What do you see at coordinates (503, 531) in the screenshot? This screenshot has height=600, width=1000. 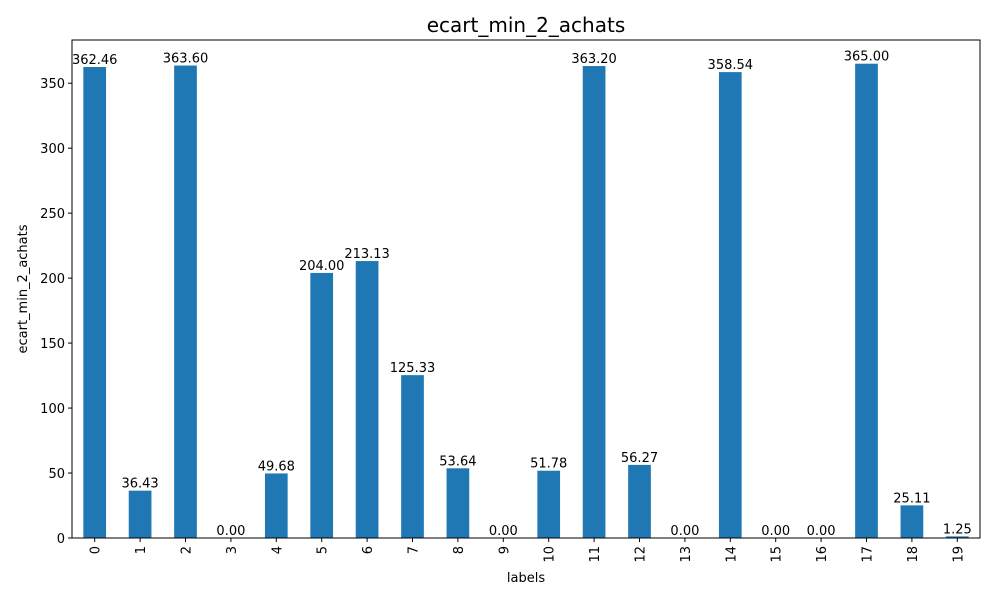 I see `value-label-9: 0.00` at bounding box center [503, 531].